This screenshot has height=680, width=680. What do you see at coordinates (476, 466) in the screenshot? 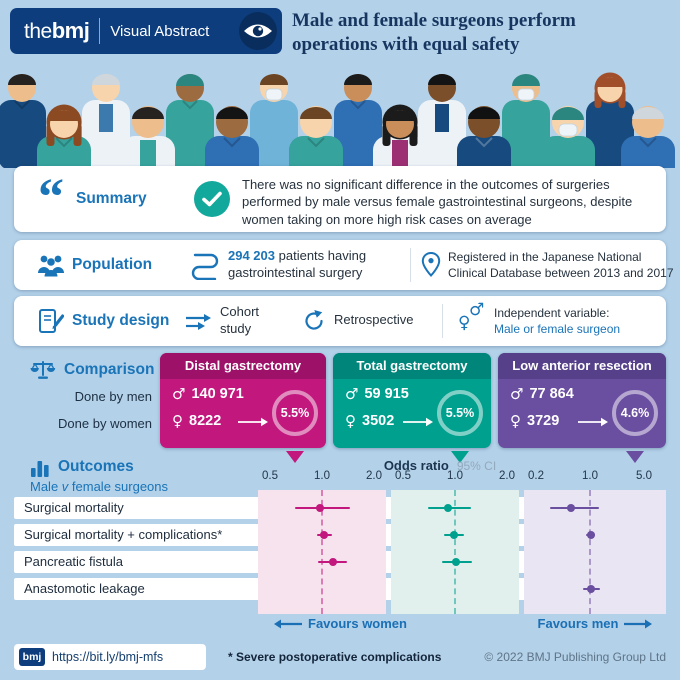
I see `ci-label: 95% CI` at bounding box center [476, 466].